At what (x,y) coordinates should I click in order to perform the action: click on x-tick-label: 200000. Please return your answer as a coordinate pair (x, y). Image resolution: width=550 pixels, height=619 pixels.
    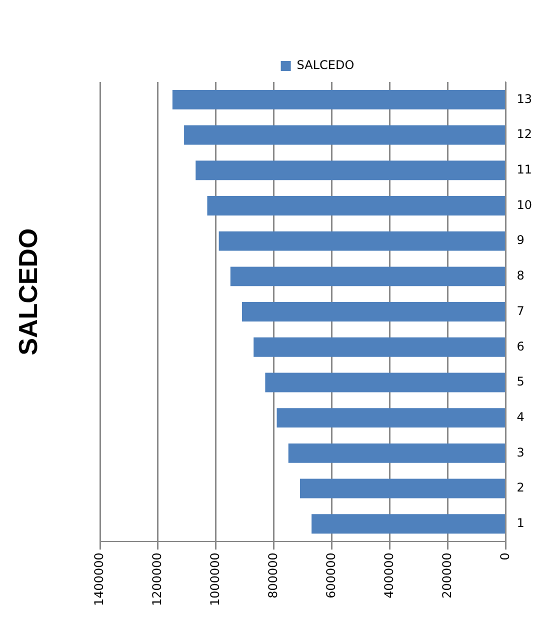
    Looking at the image, I should click on (447, 575).